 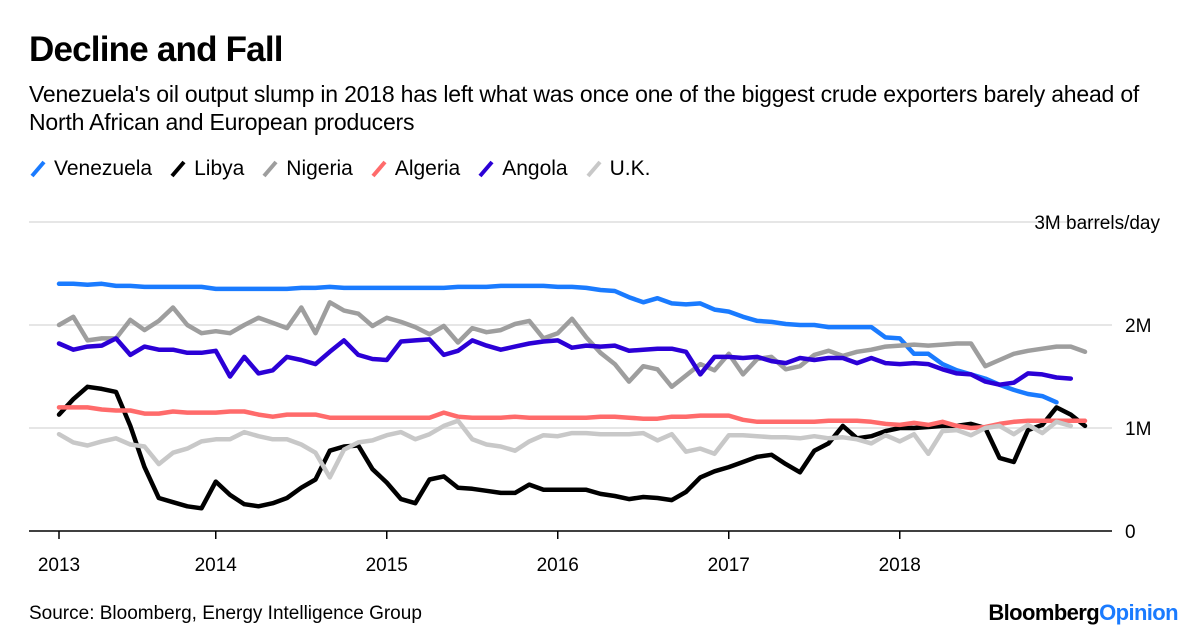 I want to click on series-line-algeria, so click(x=572, y=418).